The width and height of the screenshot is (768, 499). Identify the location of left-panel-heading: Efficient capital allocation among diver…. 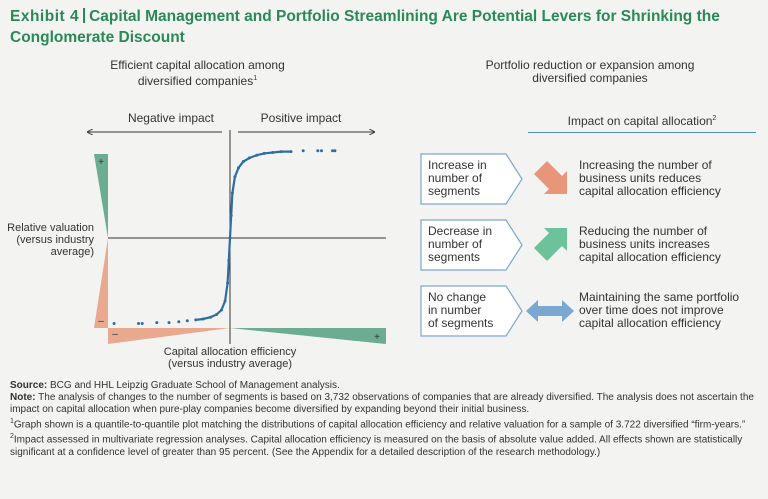
(197, 73).